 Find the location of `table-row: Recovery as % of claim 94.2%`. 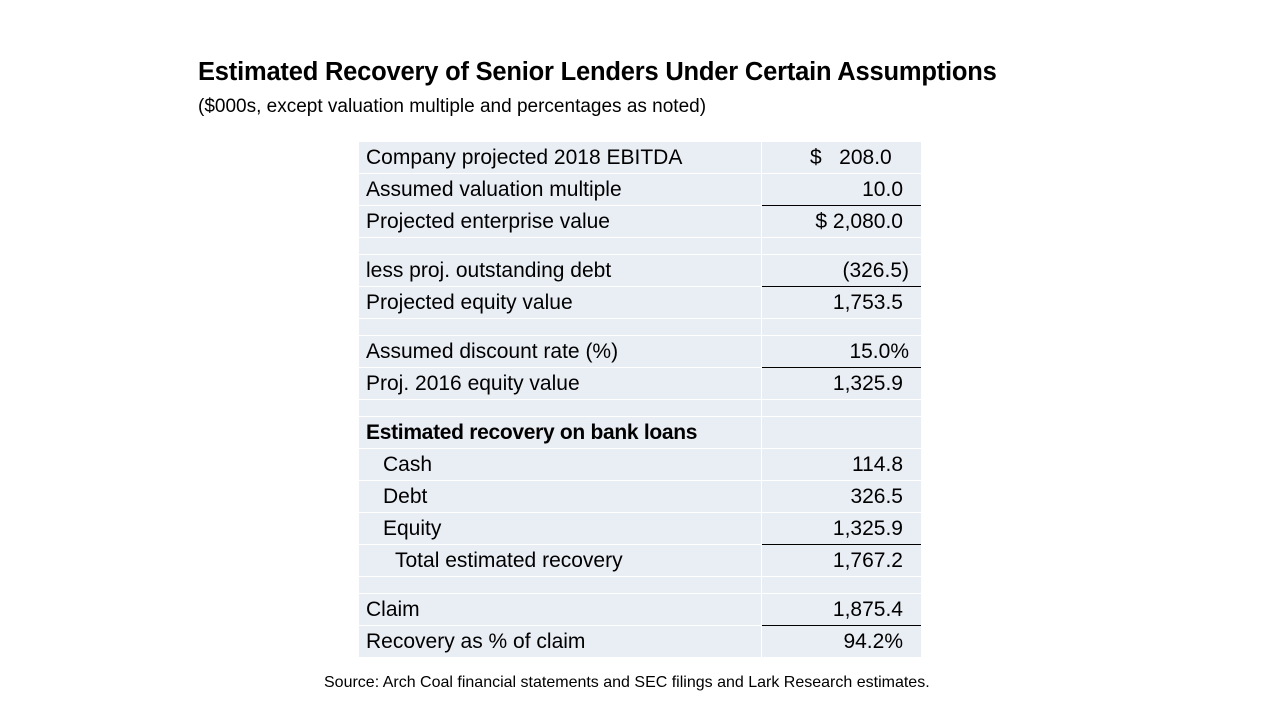

table-row: Recovery as % of claim 94.2% is located at coordinates (640, 642).